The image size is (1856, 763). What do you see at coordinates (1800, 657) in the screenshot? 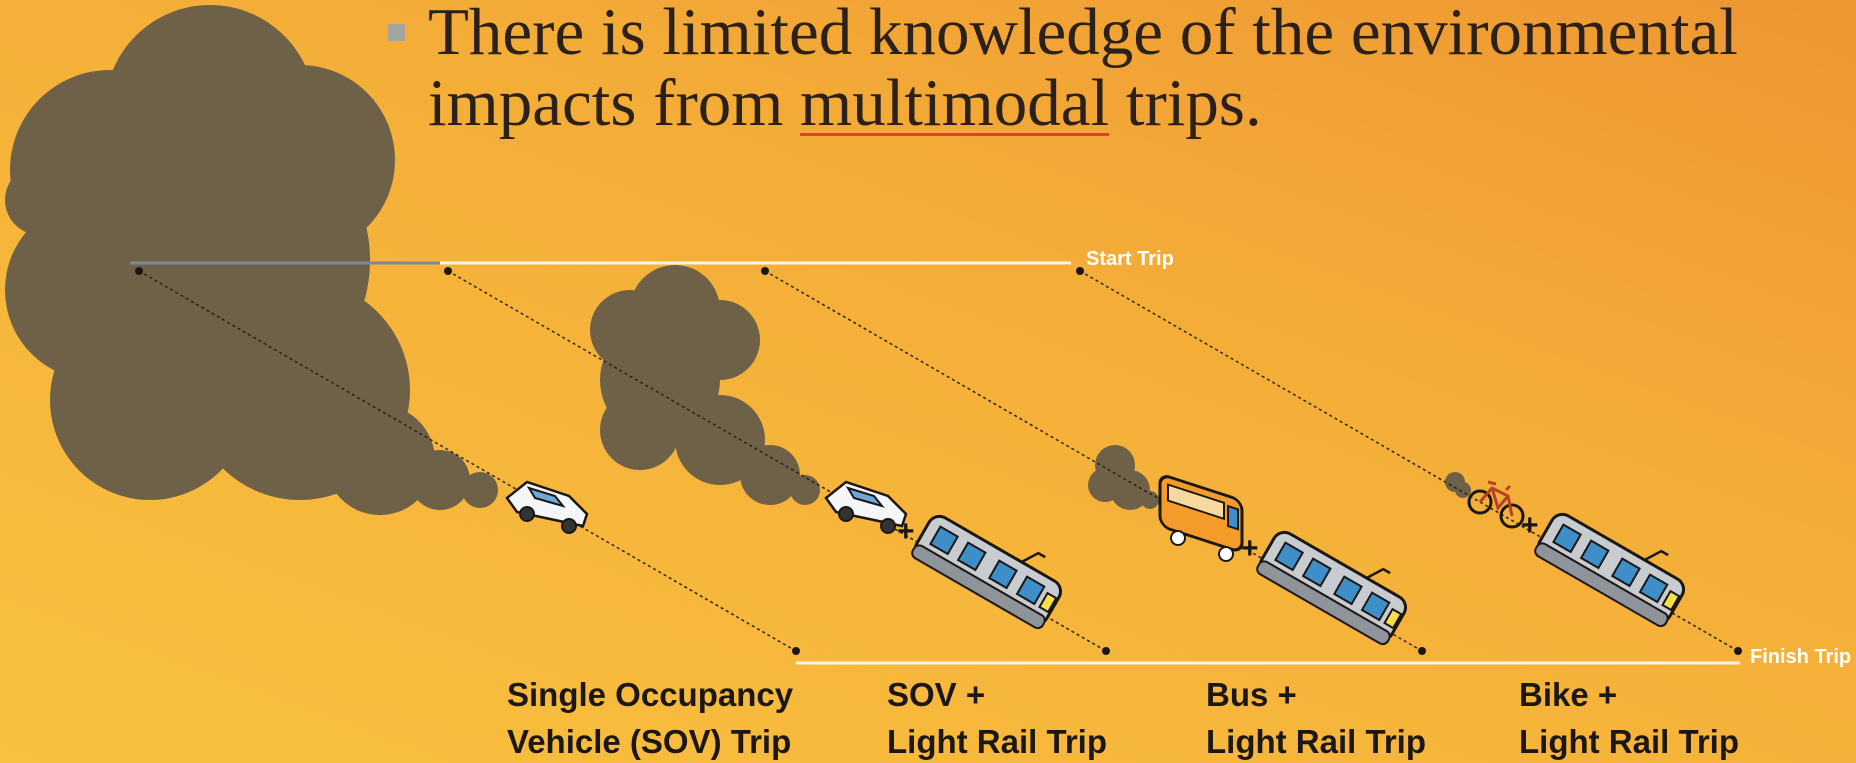
I see `finish-label: Finish Trip` at bounding box center [1800, 657].